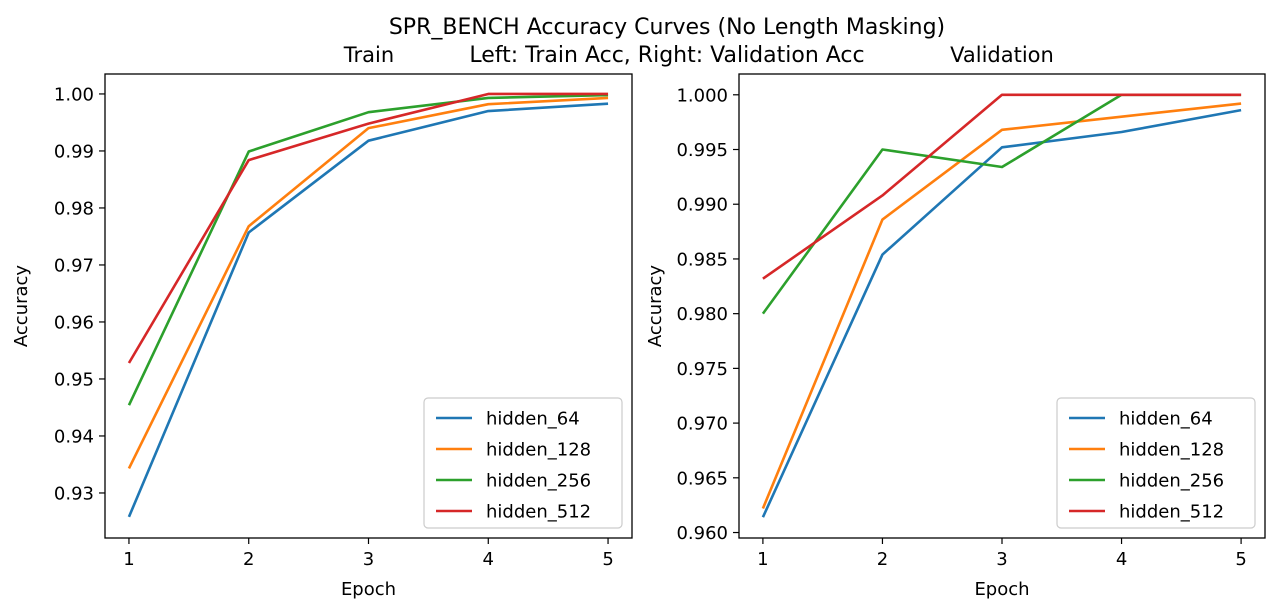  Describe the element at coordinates (666, 55) in the screenshot. I see `figure-suptitle-line2: Left: Train Acc, Right: Validation Acc` at that location.